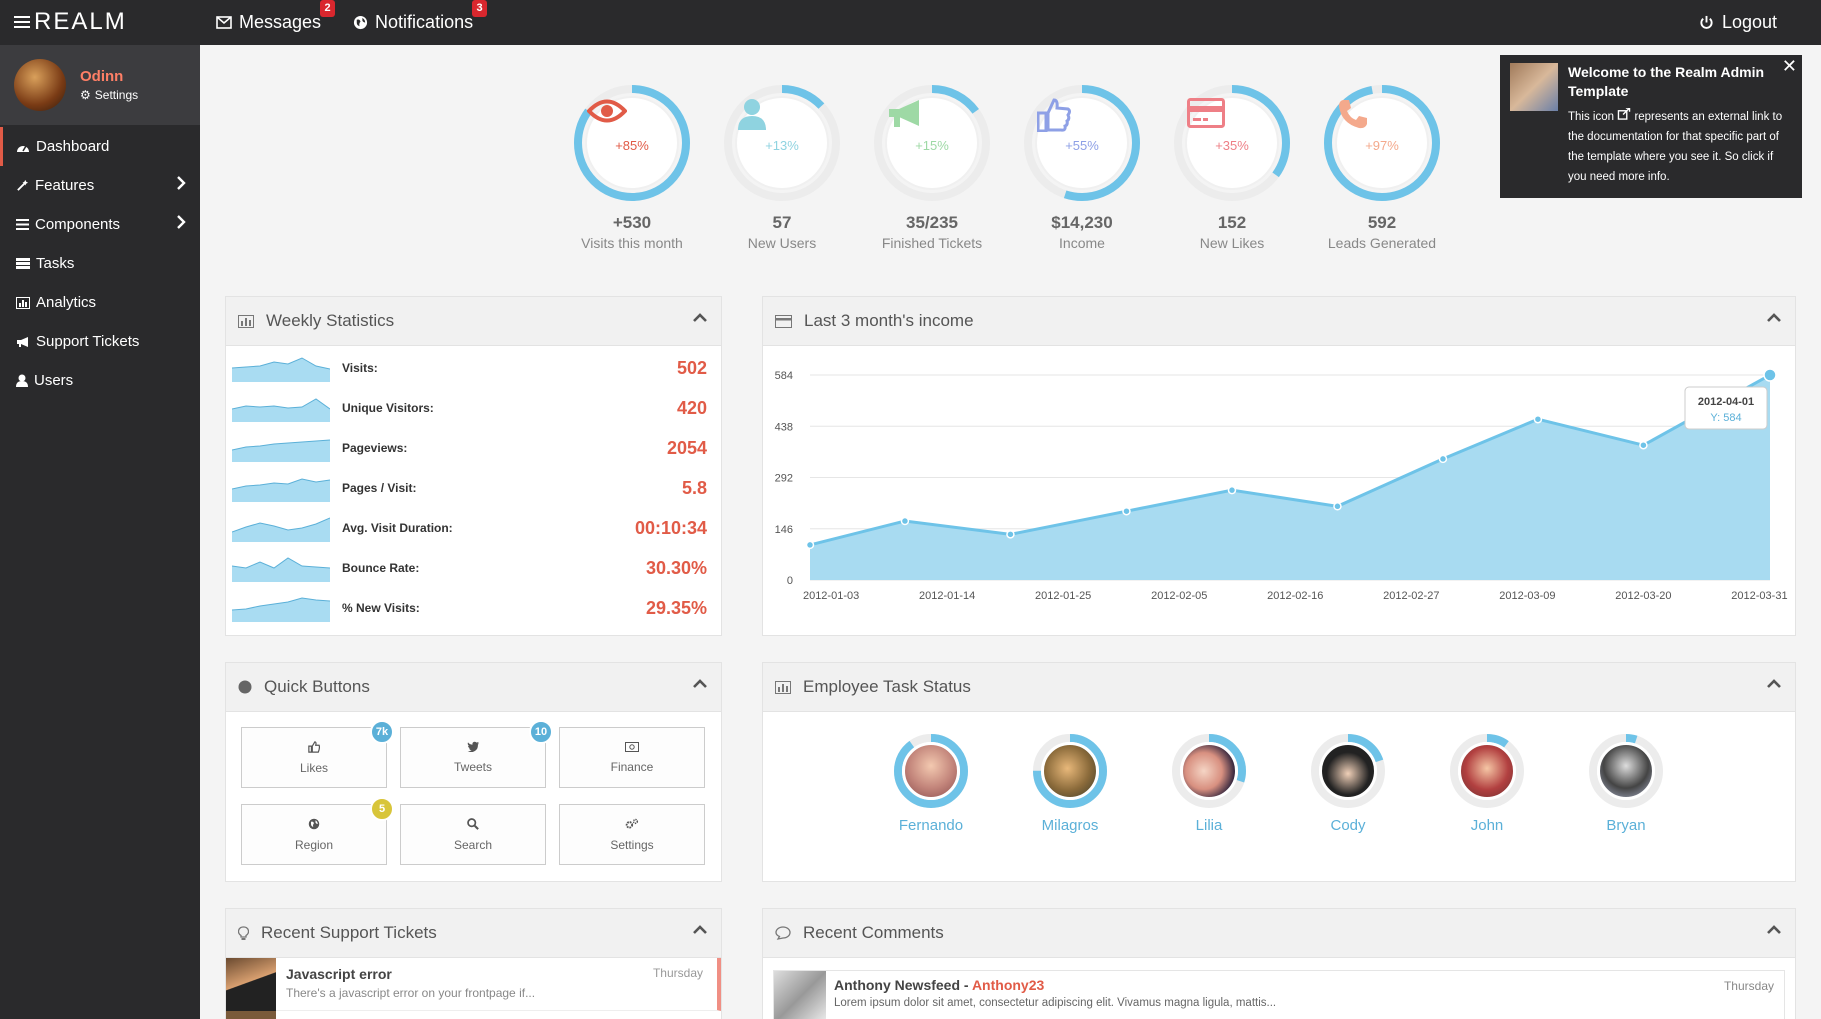 The width and height of the screenshot is (1821, 1019). What do you see at coordinates (889, 320) in the screenshot?
I see `panel-title: Last 3 month's income` at bounding box center [889, 320].